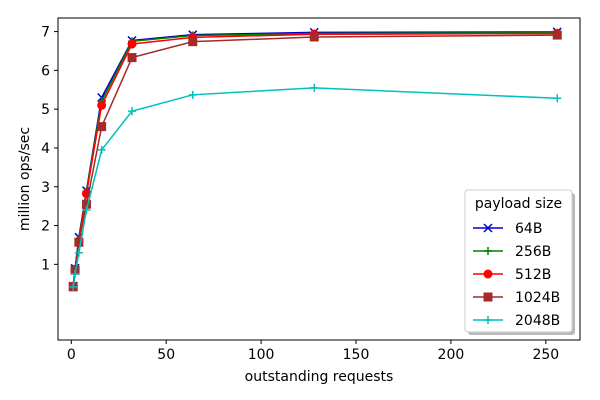 This screenshot has height=400, width=600. Describe the element at coordinates (45, 188) in the screenshot. I see `y-tick-label: 3` at that location.